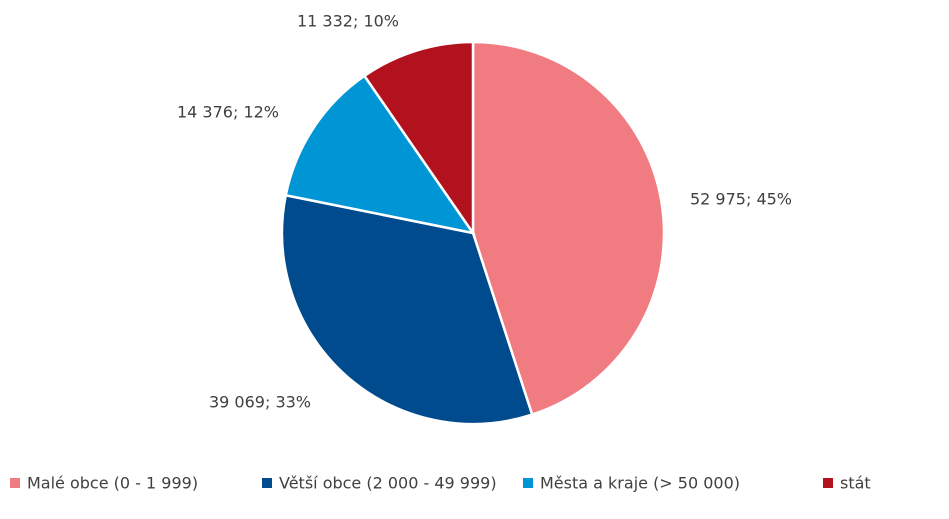 The image size is (949, 519). I want to click on legend-label: Města a kraje (> 50 000), so click(640, 483).